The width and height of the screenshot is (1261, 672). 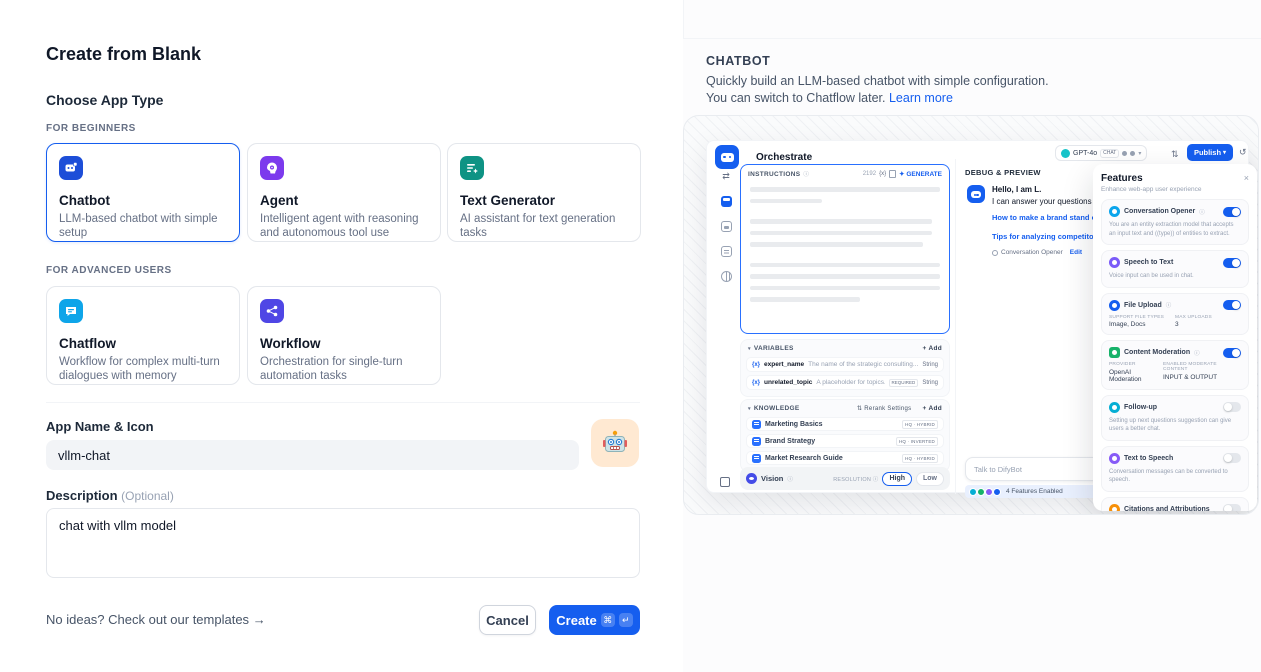 What do you see at coordinates (1064, 236) in the screenshot?
I see `suggested-question: Tips for analyzing competitors in market` at bounding box center [1064, 236].